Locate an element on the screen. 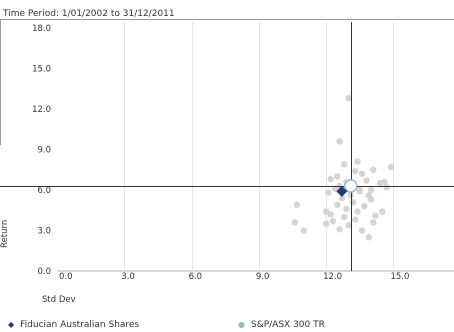 Image resolution: width=454 pixels, height=332 pixels. benchmark-point is located at coordinates (351, 186).